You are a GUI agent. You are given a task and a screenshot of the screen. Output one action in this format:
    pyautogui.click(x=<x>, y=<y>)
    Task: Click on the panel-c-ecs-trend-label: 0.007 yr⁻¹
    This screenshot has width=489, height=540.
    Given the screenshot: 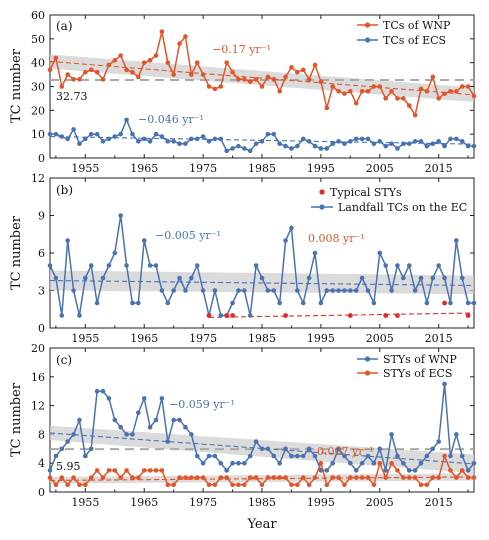 What is the action you would take?
    pyautogui.click(x=345, y=451)
    